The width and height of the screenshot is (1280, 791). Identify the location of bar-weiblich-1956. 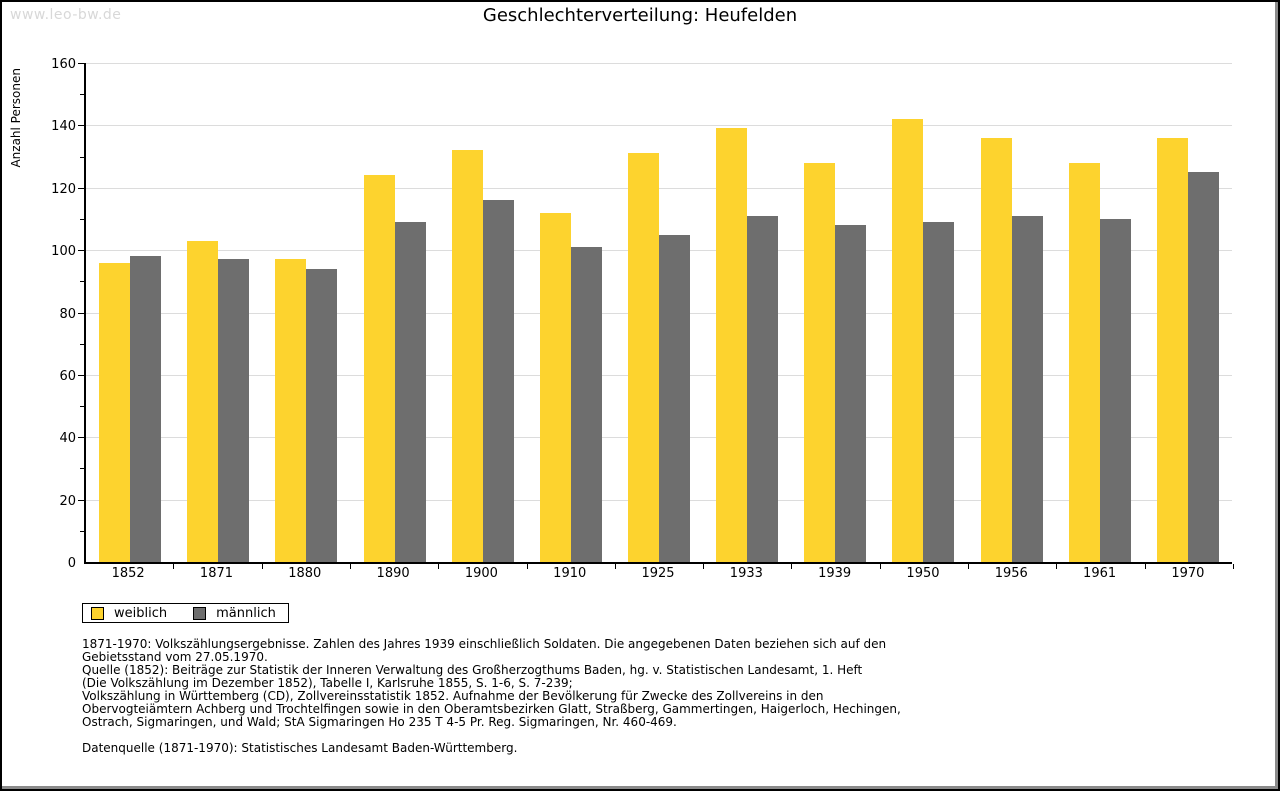
(996, 350).